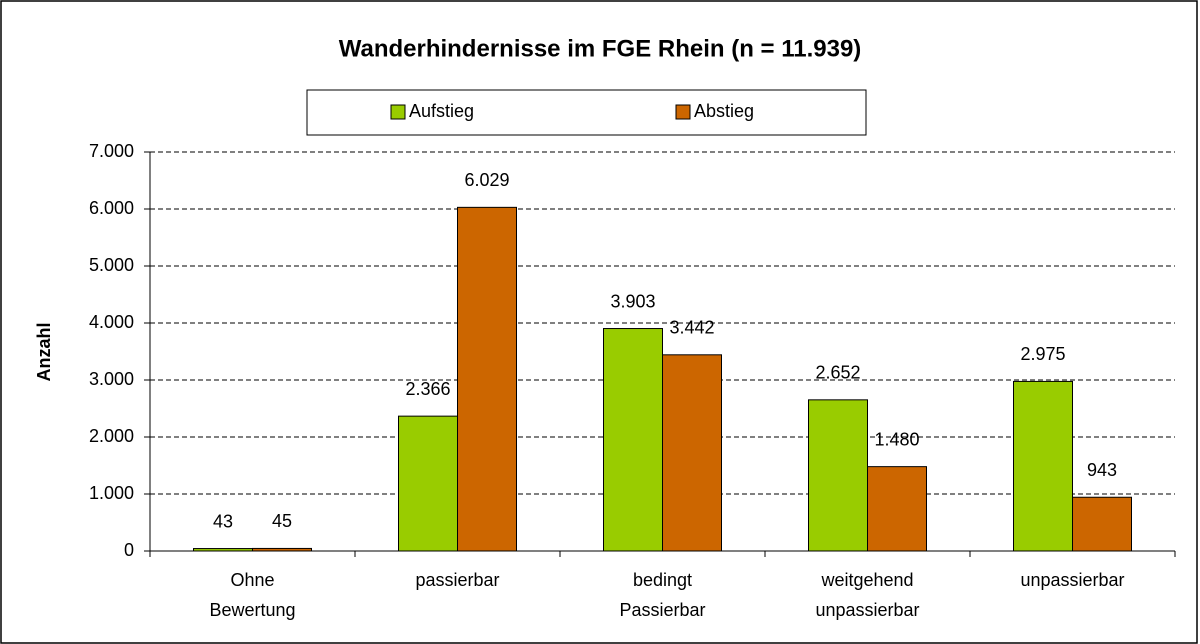  I want to click on y-tick-label: 7.000, so click(111, 151).